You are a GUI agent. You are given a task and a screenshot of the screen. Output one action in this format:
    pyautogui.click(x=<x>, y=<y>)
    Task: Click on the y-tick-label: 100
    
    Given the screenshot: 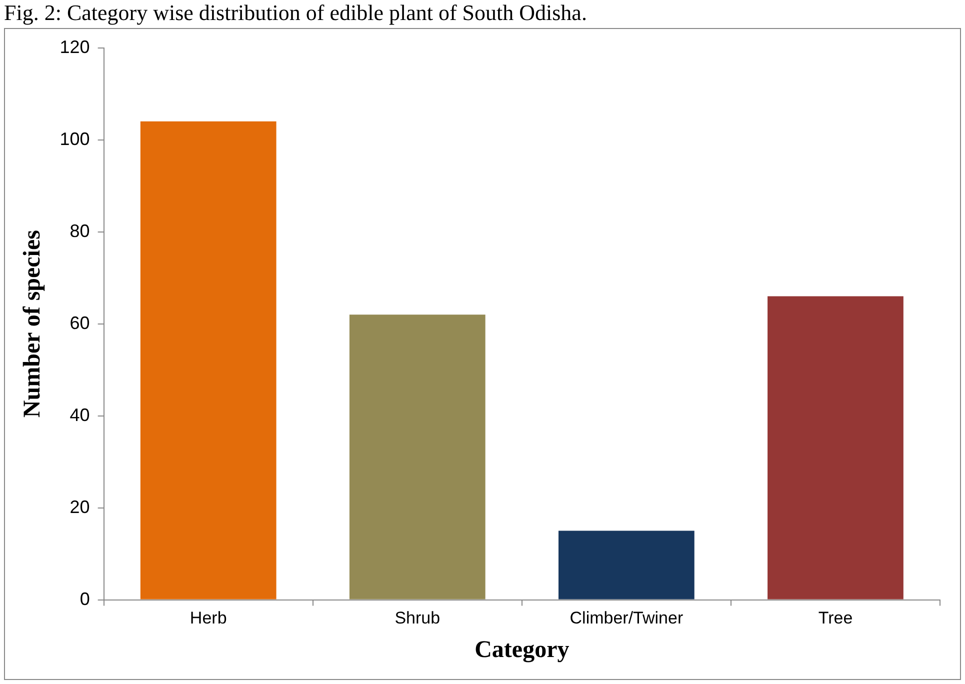 What is the action you would take?
    pyautogui.click(x=75, y=138)
    